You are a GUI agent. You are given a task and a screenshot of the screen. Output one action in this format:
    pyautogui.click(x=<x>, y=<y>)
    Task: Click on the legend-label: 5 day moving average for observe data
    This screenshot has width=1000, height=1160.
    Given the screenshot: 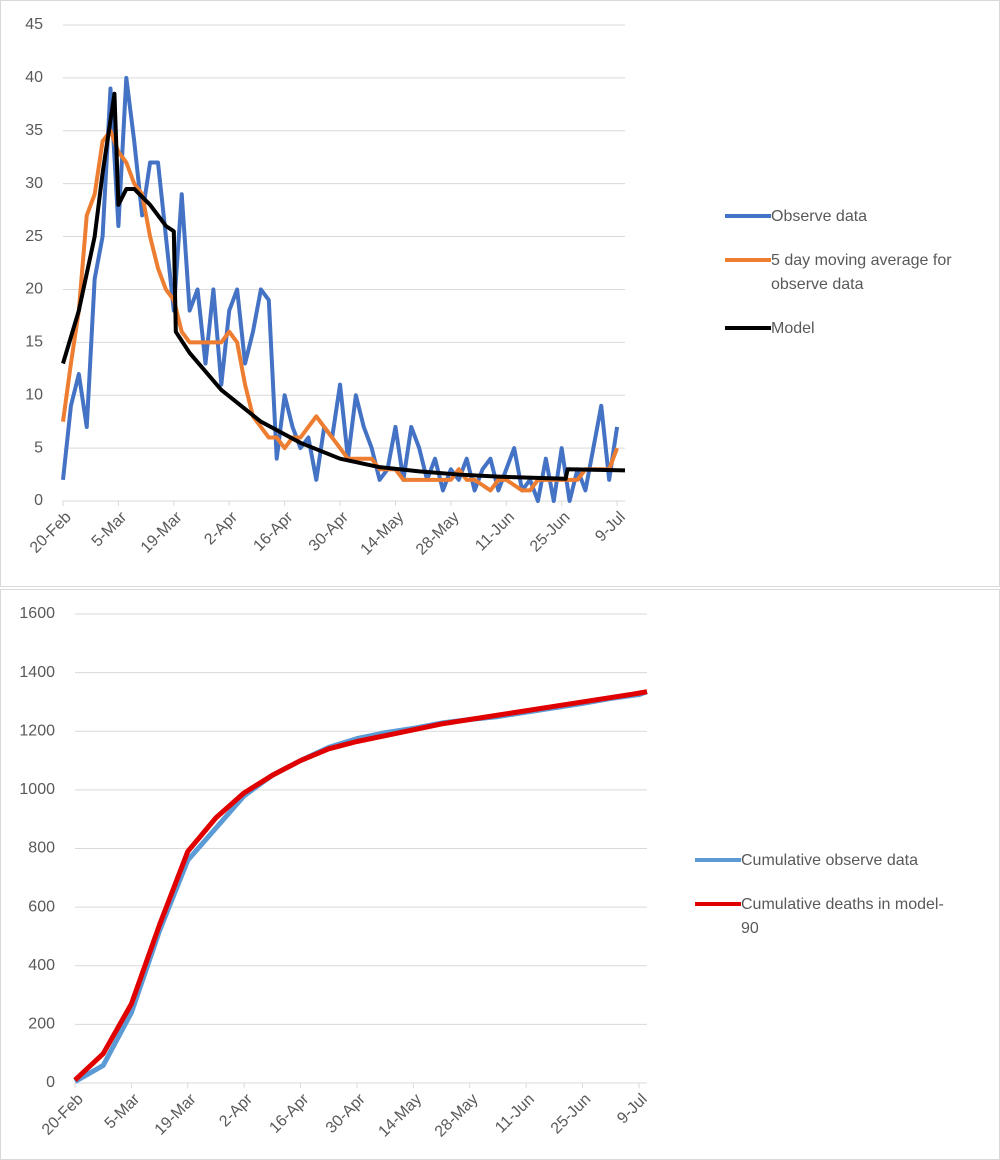 What is the action you would take?
    pyautogui.click(x=861, y=272)
    